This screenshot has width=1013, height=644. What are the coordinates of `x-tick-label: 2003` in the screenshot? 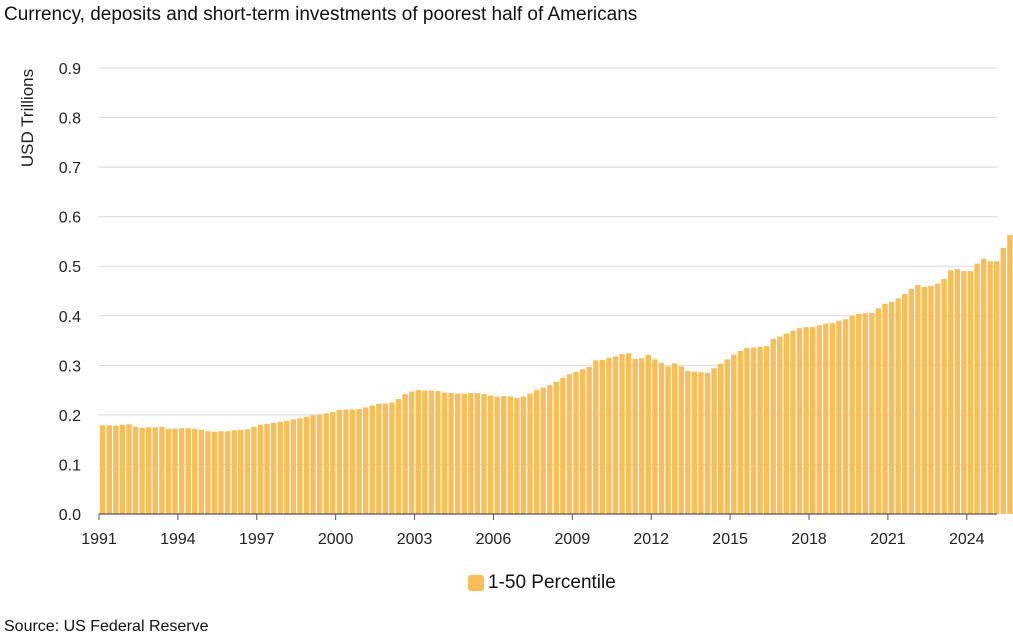 It's located at (415, 539).